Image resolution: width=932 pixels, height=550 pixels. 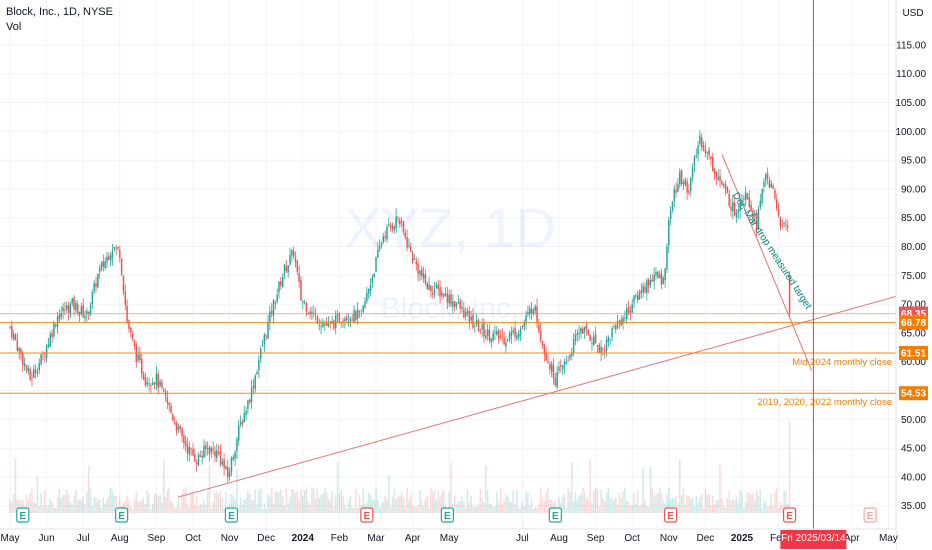 What do you see at coordinates (913, 13) in the screenshot?
I see `currency-label: USD` at bounding box center [913, 13].